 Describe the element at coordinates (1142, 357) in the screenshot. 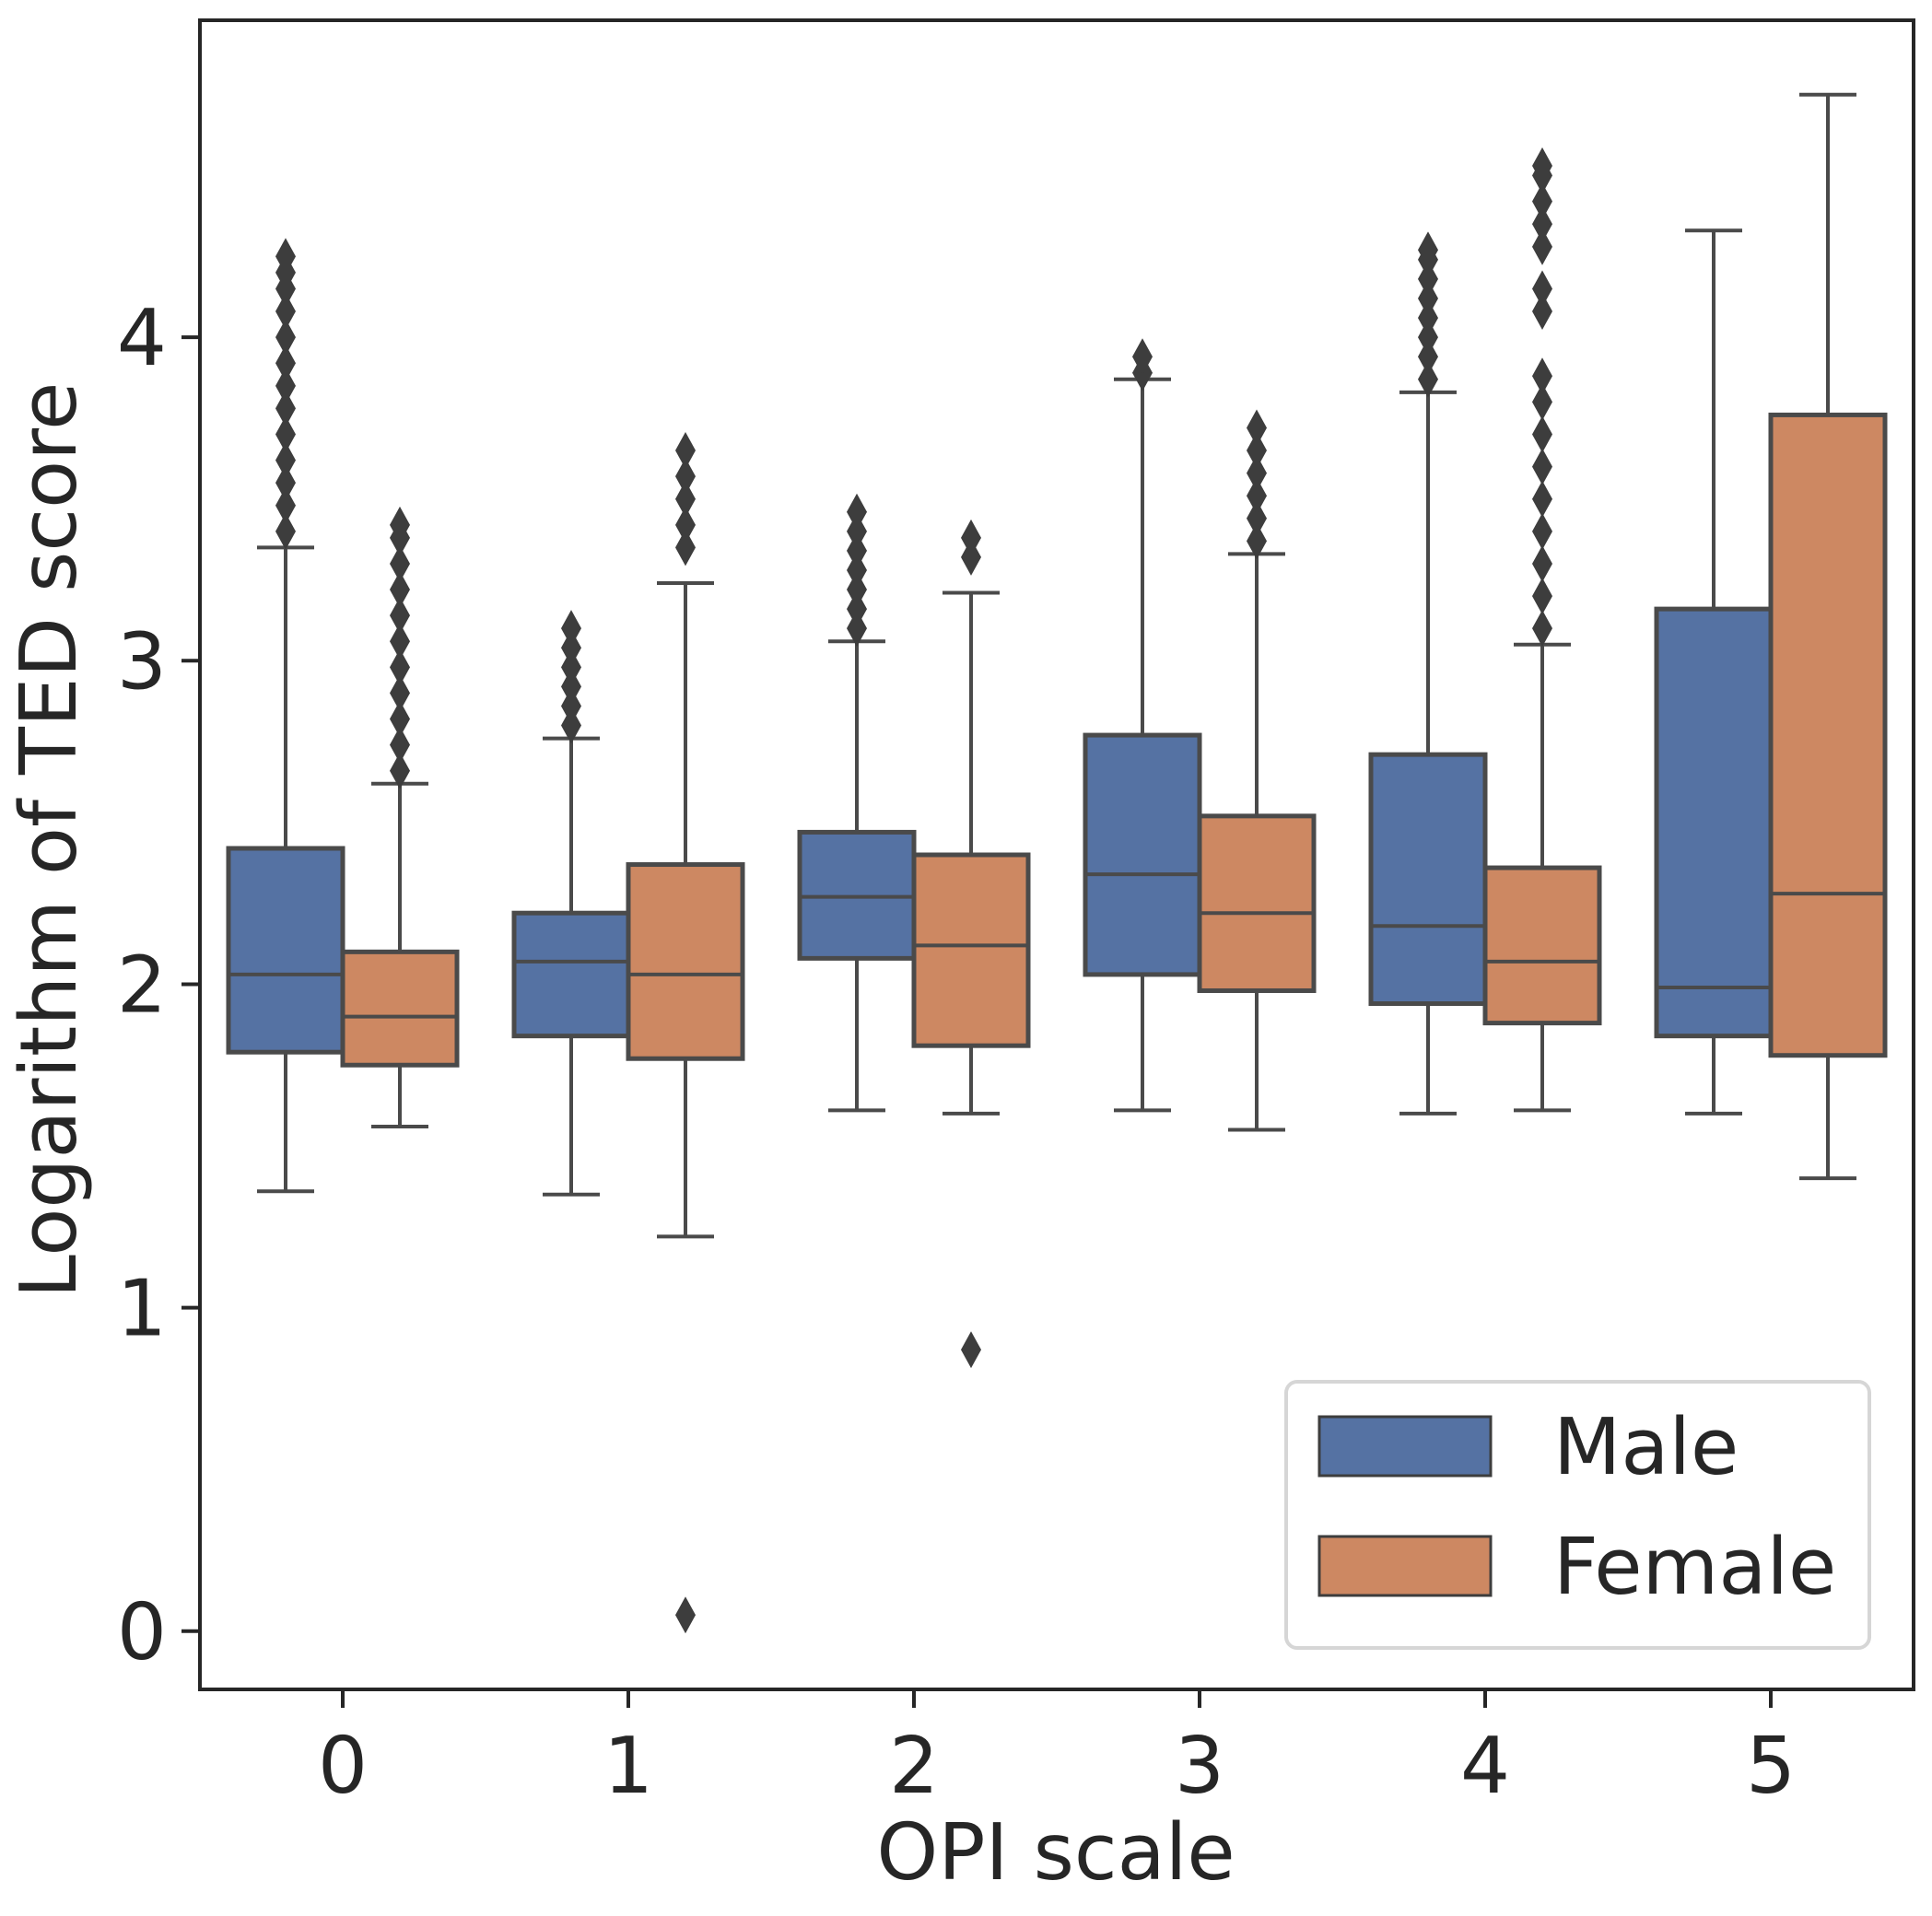

I see `male-opi-3-outlier-point` at that location.